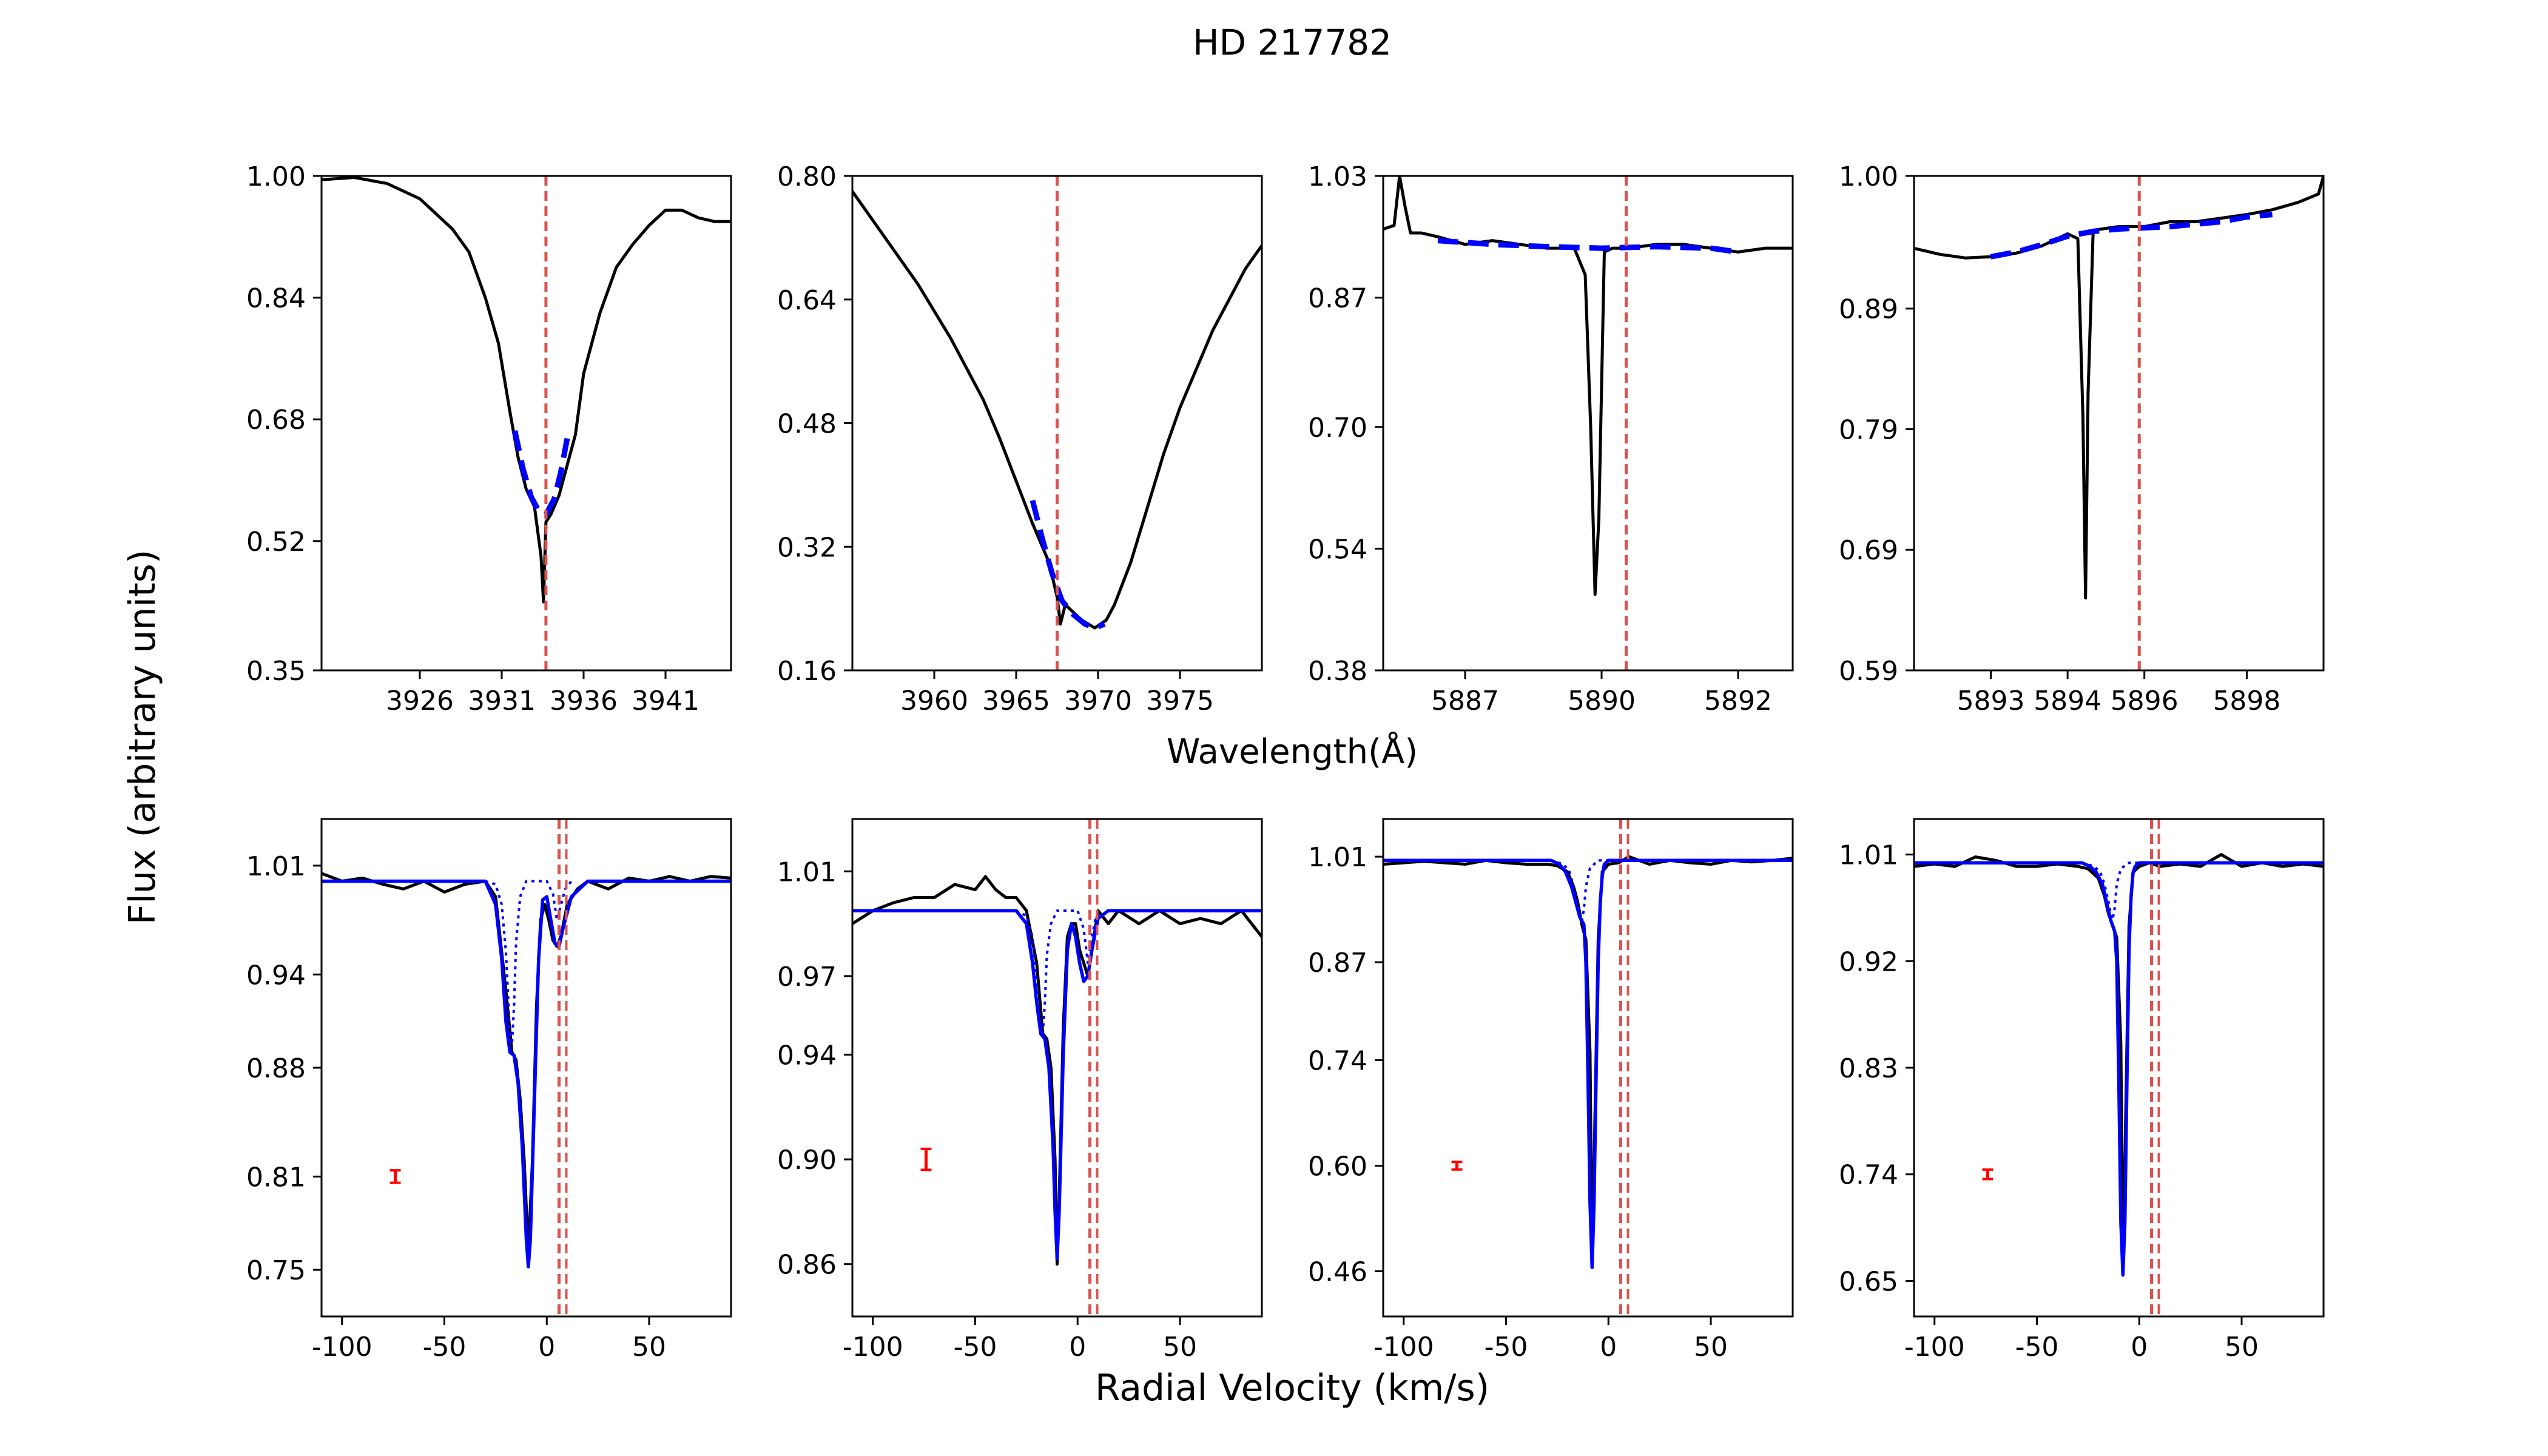  I want to click on y-tick-label: 0.48, so click(807, 424).